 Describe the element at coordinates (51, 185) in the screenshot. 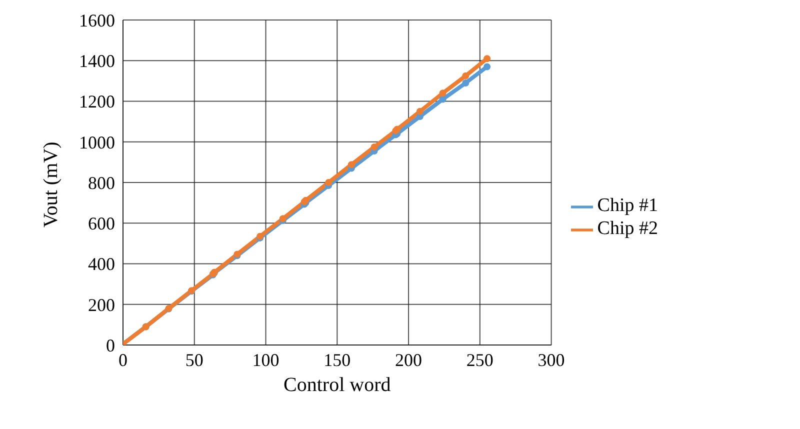

I see `y-axis-title: Vout (mV)` at that location.